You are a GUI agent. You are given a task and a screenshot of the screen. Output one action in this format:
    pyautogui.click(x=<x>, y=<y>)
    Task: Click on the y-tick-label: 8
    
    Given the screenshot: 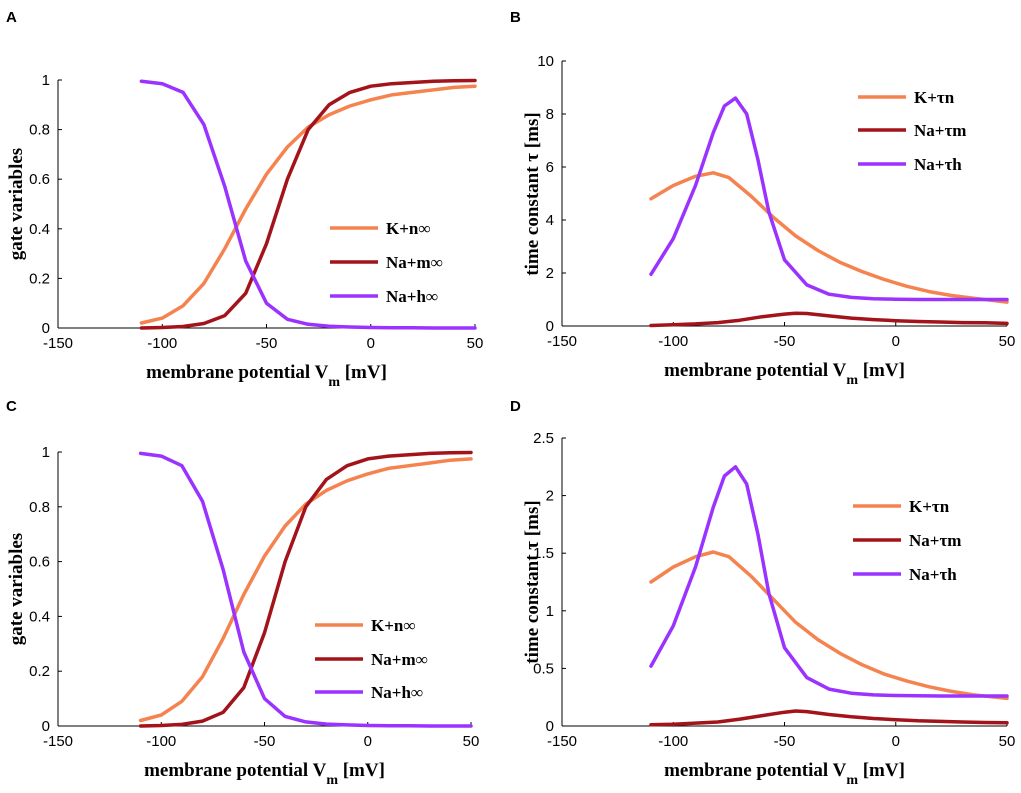 What is the action you would take?
    pyautogui.click(x=550, y=114)
    